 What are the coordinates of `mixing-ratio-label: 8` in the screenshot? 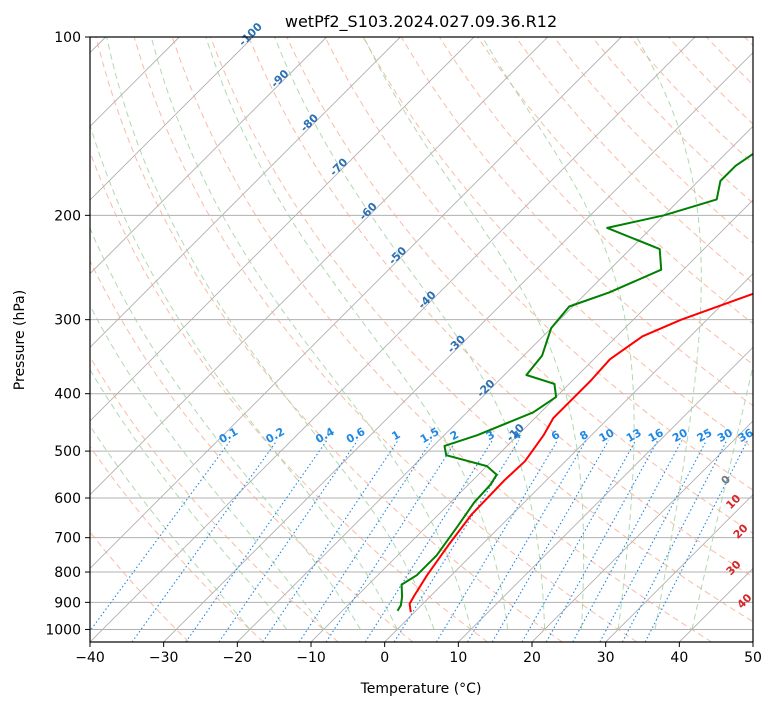 It's located at (583, 435).